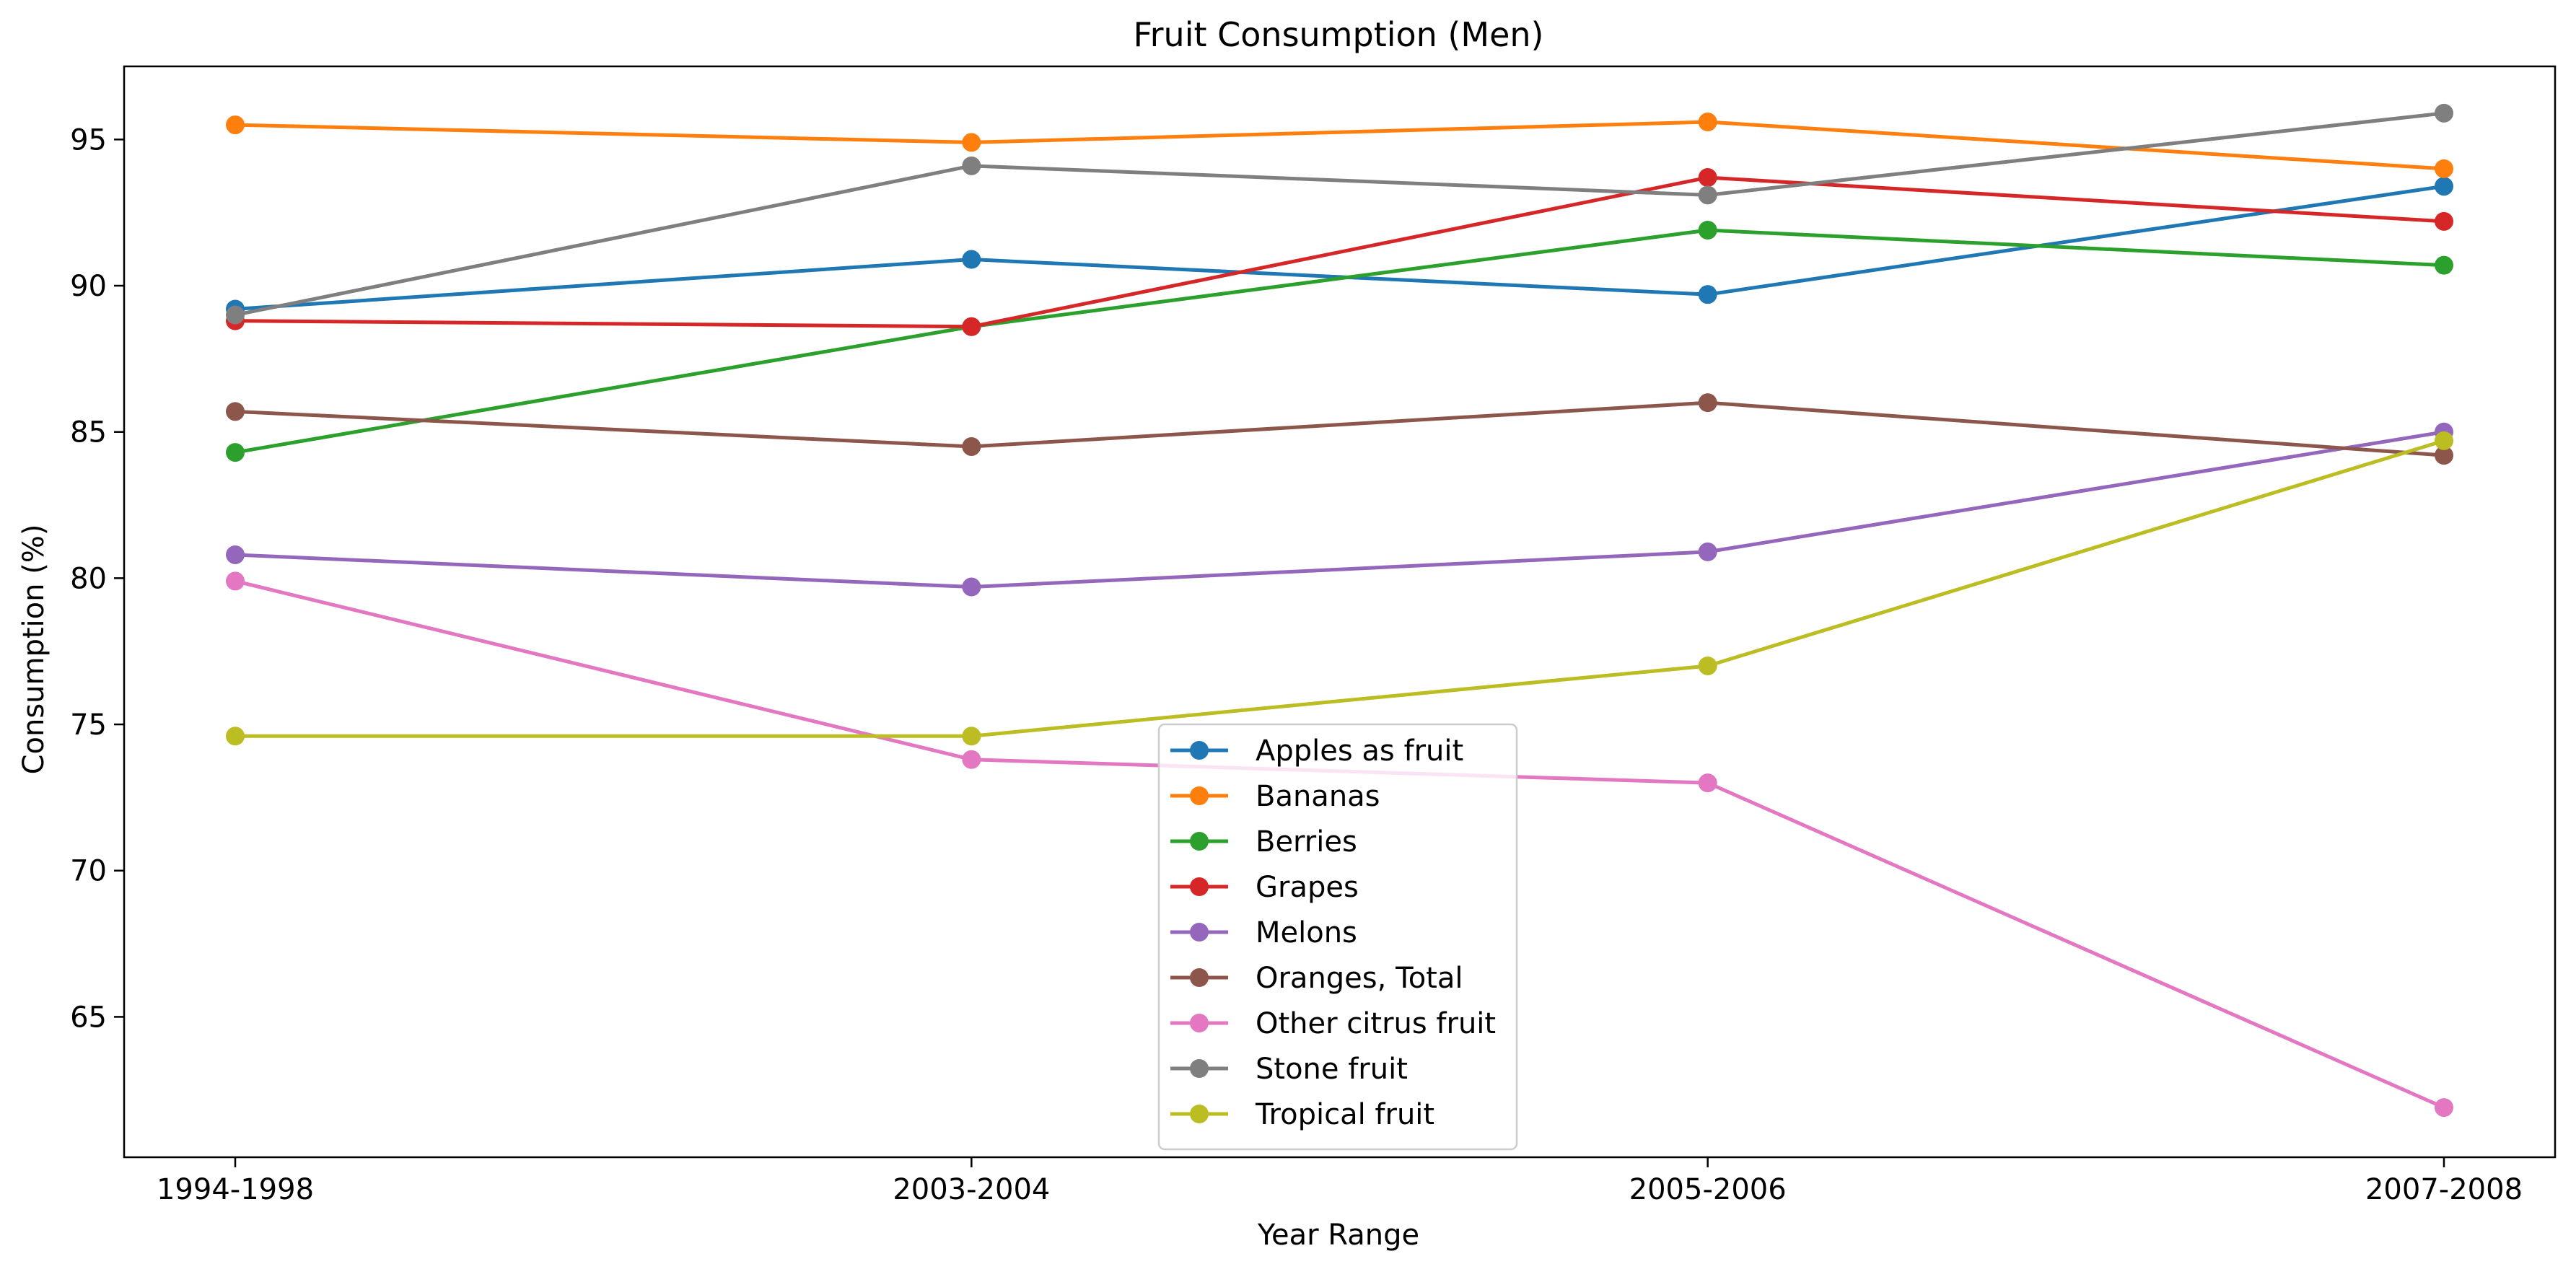 The width and height of the screenshot is (2576, 1277). What do you see at coordinates (971, 1190) in the screenshot?
I see `x-tick-label: 2003-2004` at bounding box center [971, 1190].